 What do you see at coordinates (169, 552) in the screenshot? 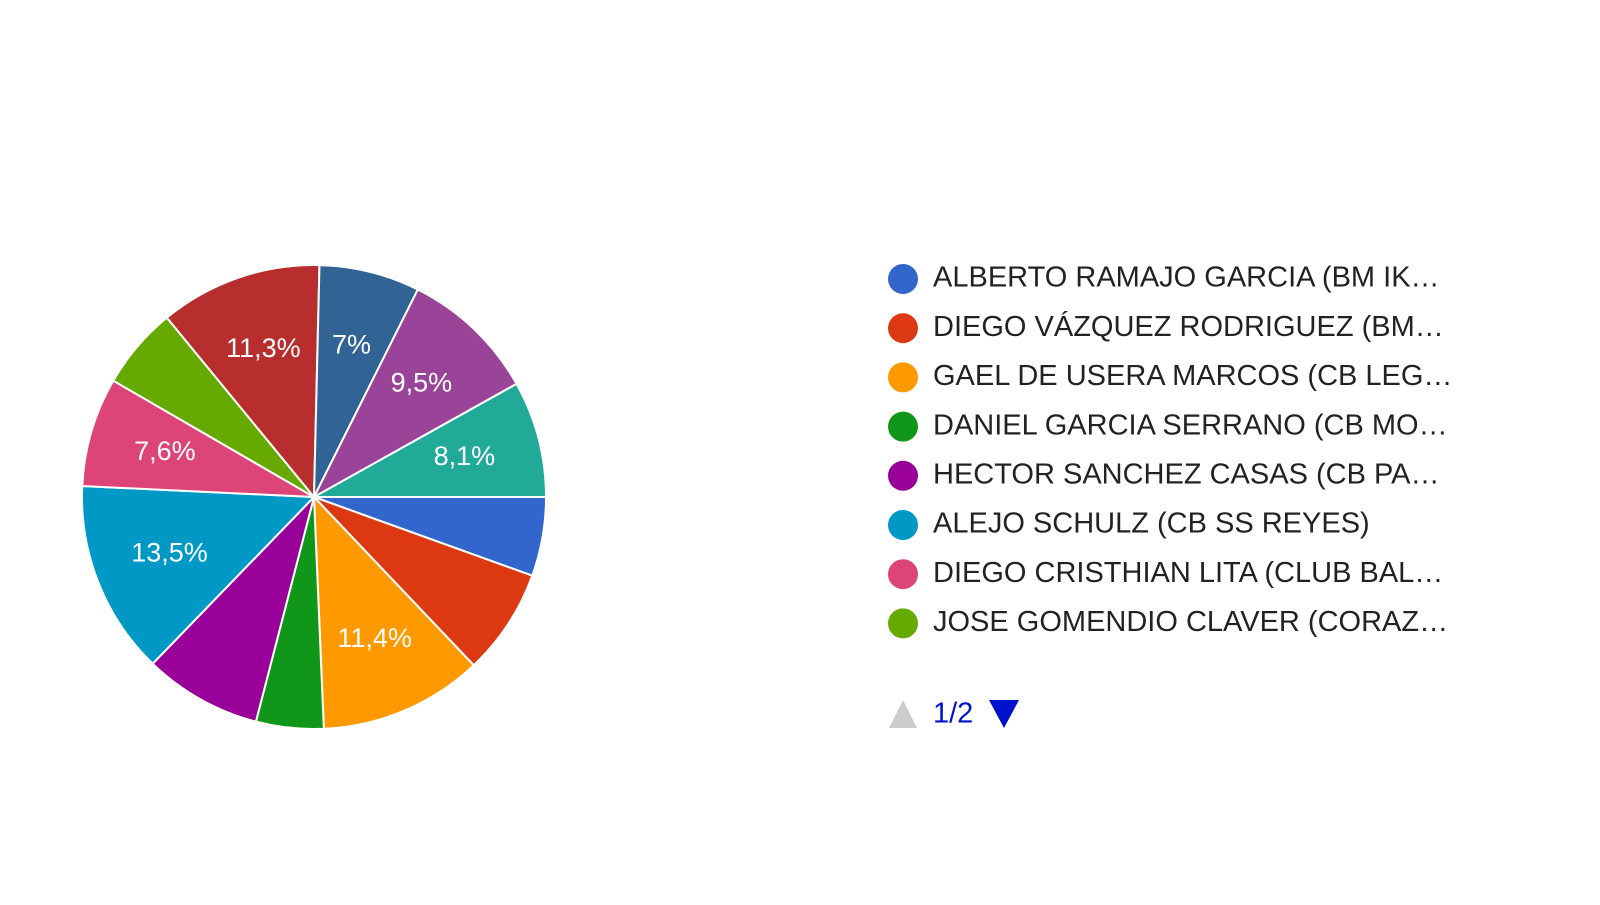
I see `slice-label: 13,5%` at bounding box center [169, 552].